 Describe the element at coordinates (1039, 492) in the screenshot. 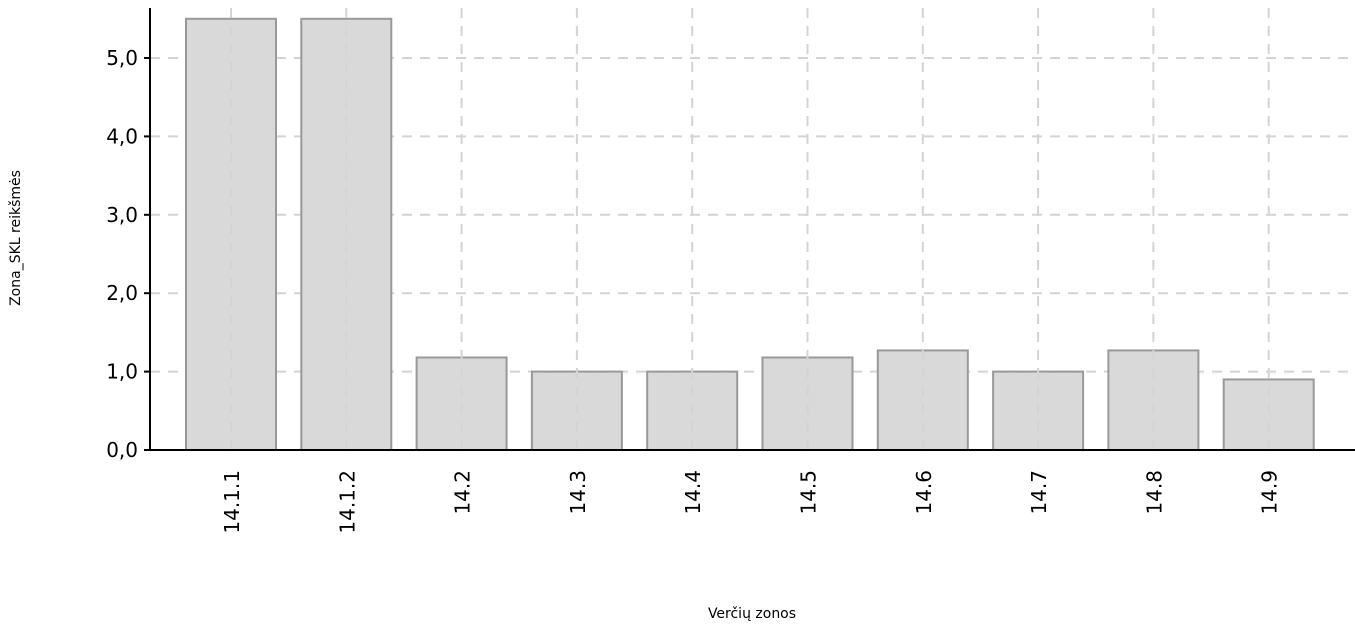

I see `x-tick-label: 14.7` at that location.